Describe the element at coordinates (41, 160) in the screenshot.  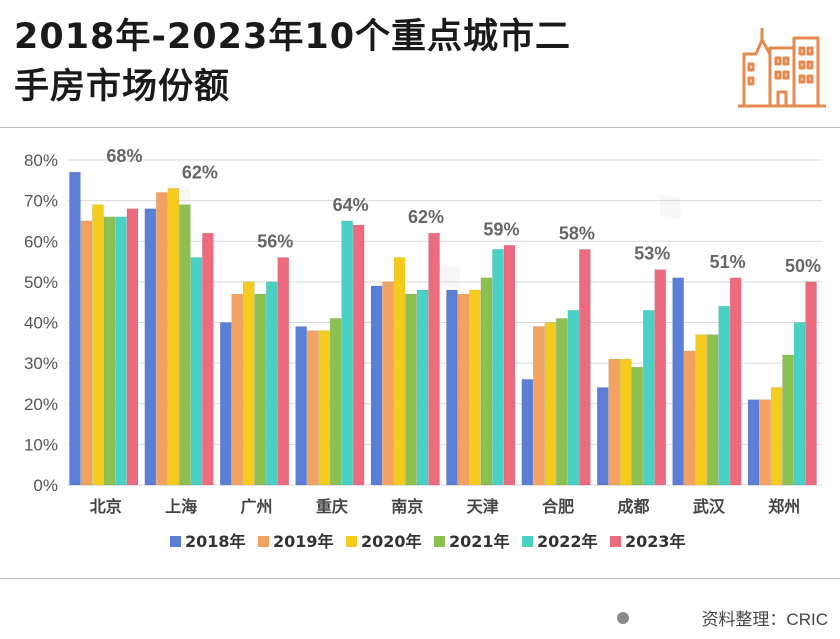
I see `y-tick-label: 80%` at that location.